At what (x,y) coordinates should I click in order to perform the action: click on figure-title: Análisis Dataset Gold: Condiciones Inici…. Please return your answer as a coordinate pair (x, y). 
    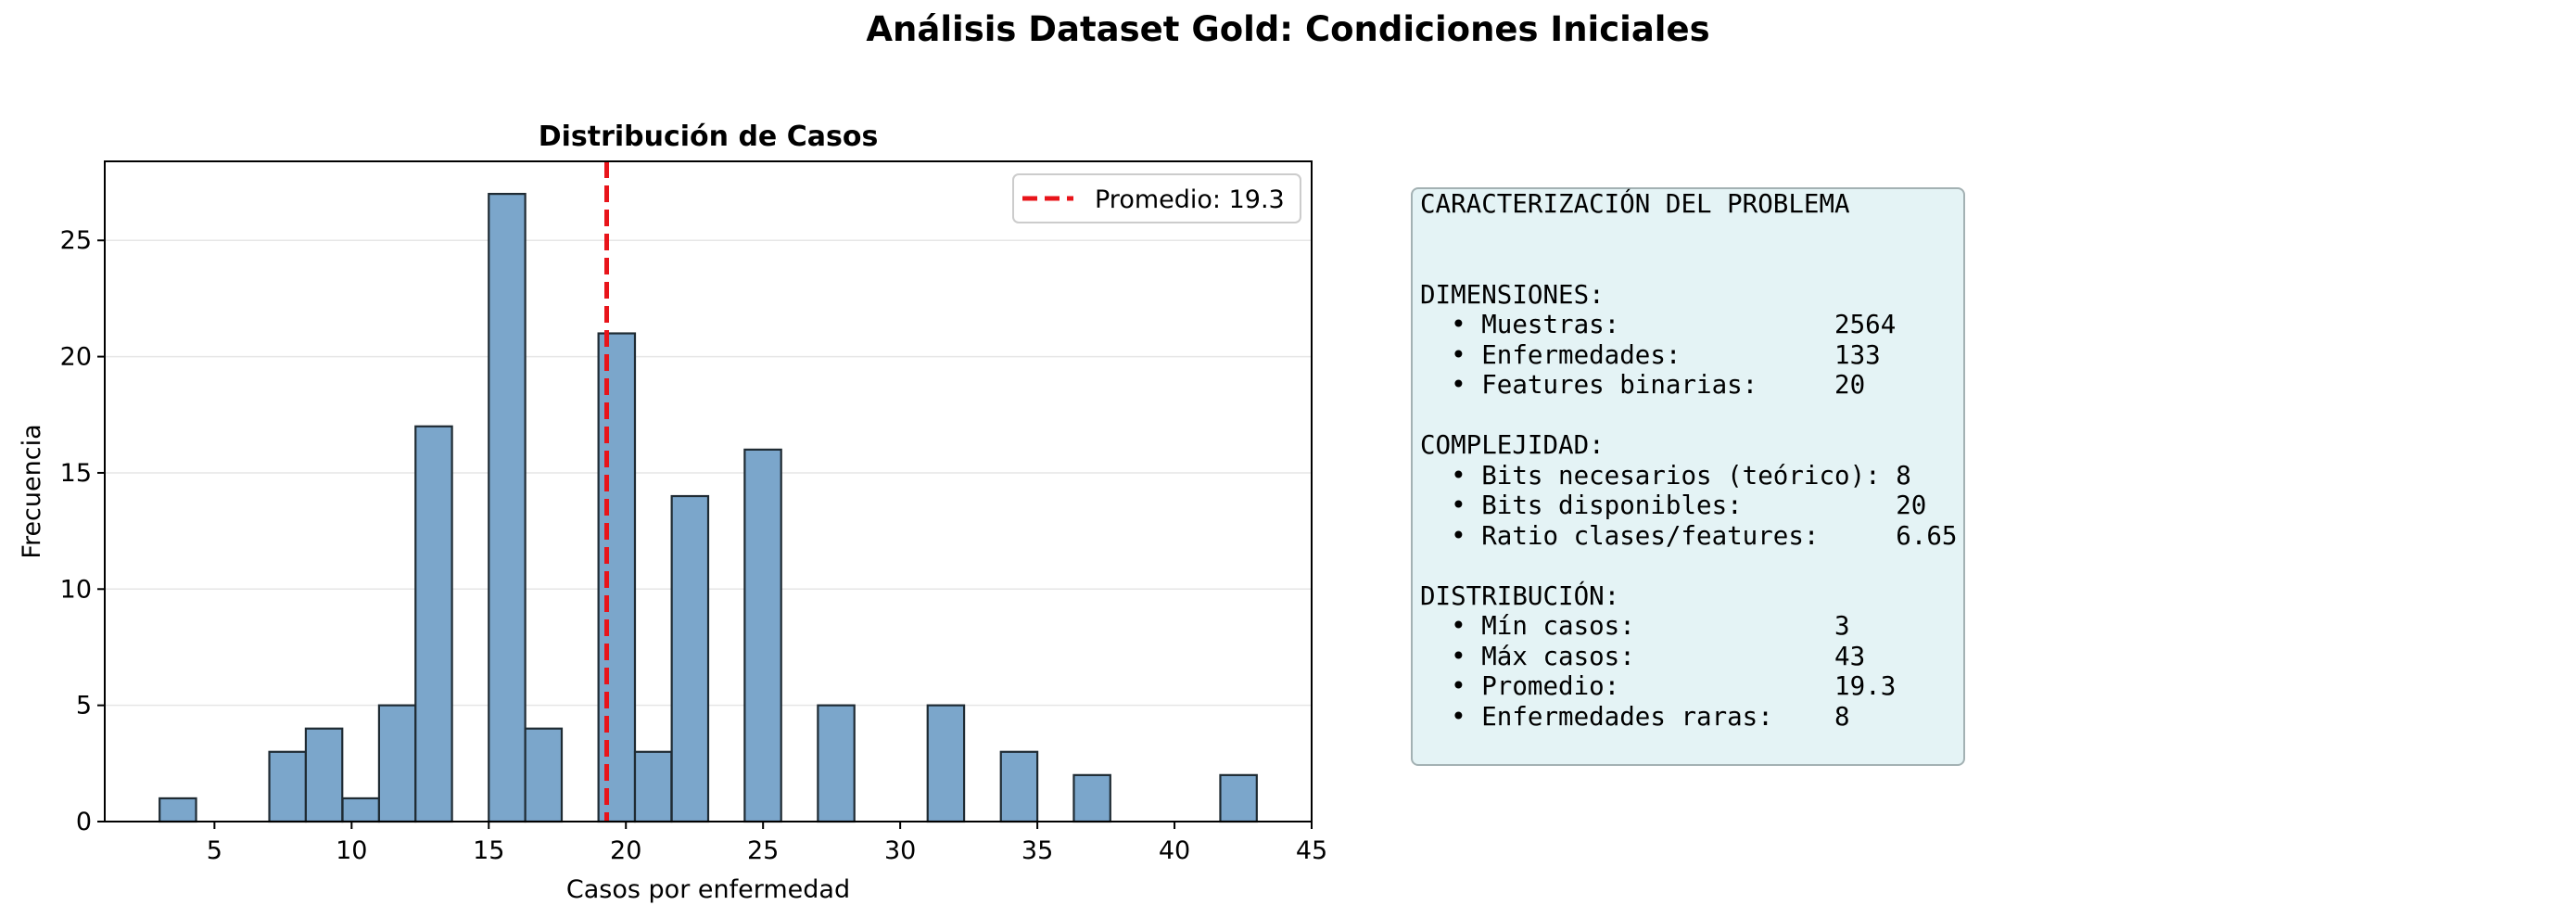
    Looking at the image, I should click on (1288, 29).